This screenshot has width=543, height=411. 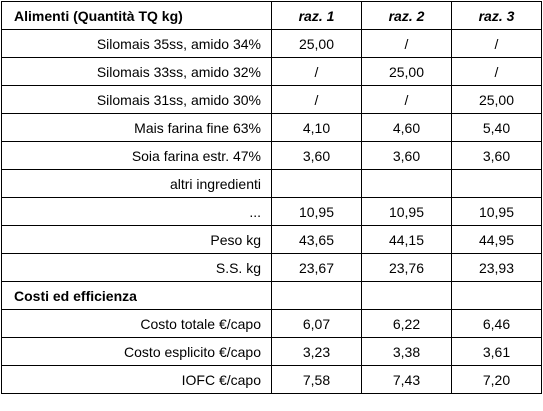 I want to click on table-cell: Costi ed efficienza, so click(x=136, y=295).